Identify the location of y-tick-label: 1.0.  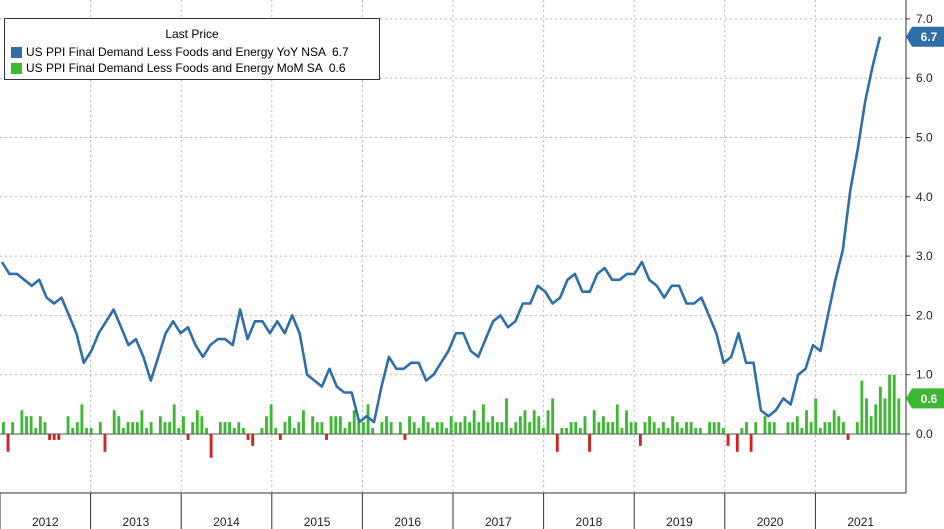
(924, 375).